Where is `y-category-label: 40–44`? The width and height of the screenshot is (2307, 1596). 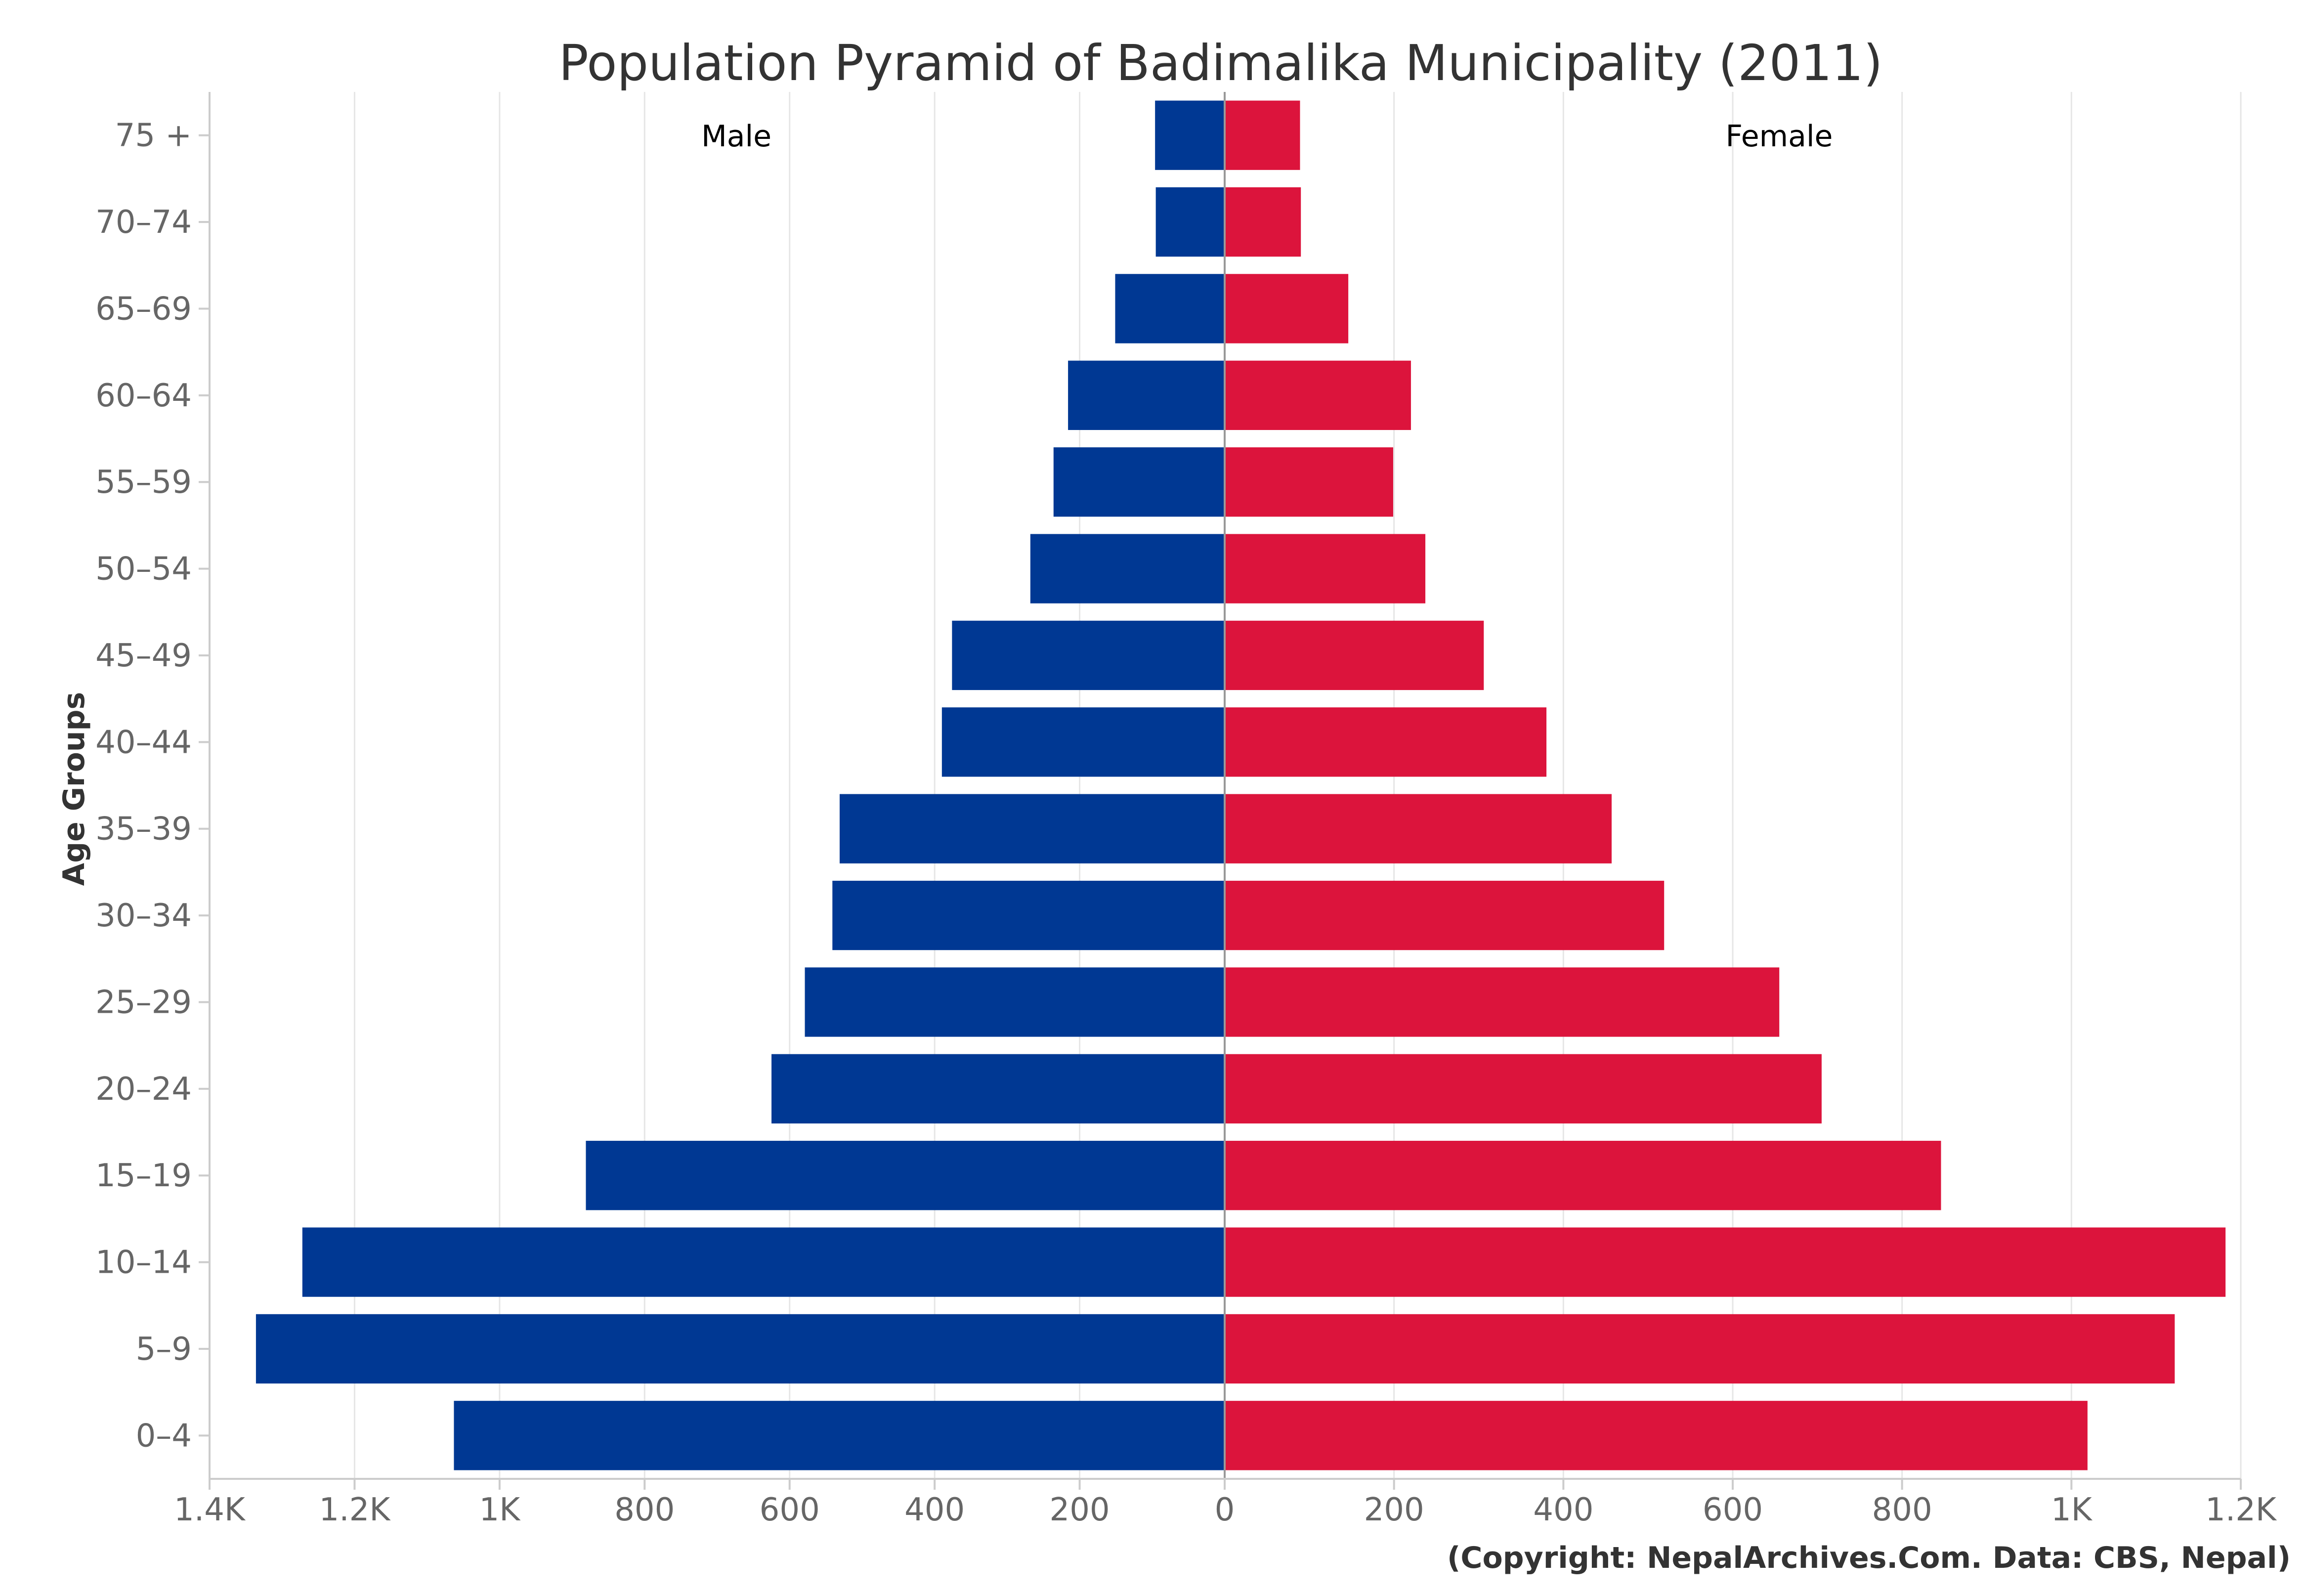 y-category-label: 40–44 is located at coordinates (143, 742).